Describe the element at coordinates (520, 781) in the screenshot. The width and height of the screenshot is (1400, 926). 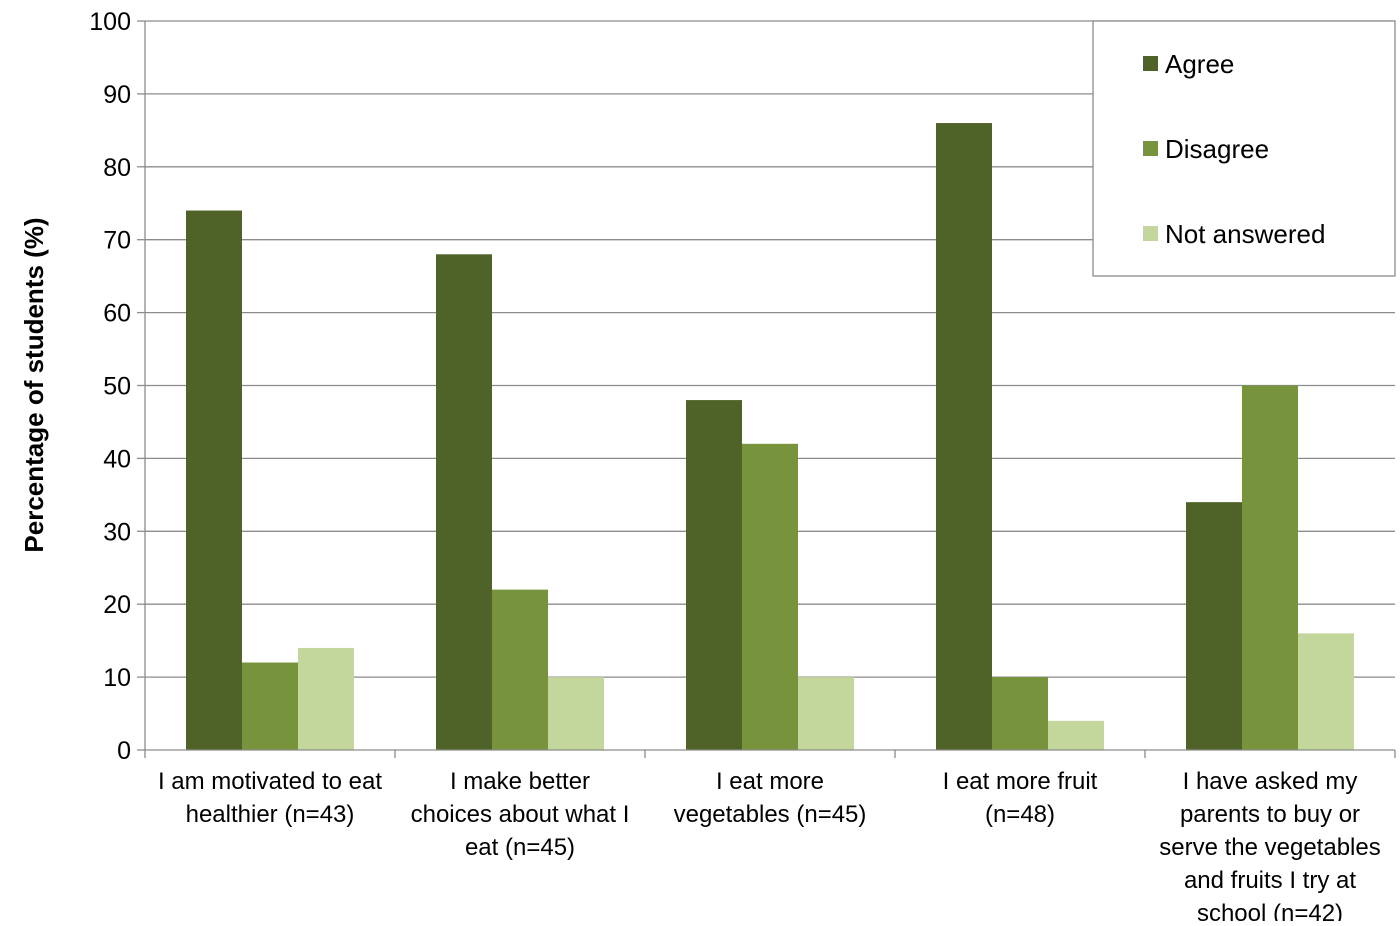
I see `x-category-label-line: I make better` at that location.